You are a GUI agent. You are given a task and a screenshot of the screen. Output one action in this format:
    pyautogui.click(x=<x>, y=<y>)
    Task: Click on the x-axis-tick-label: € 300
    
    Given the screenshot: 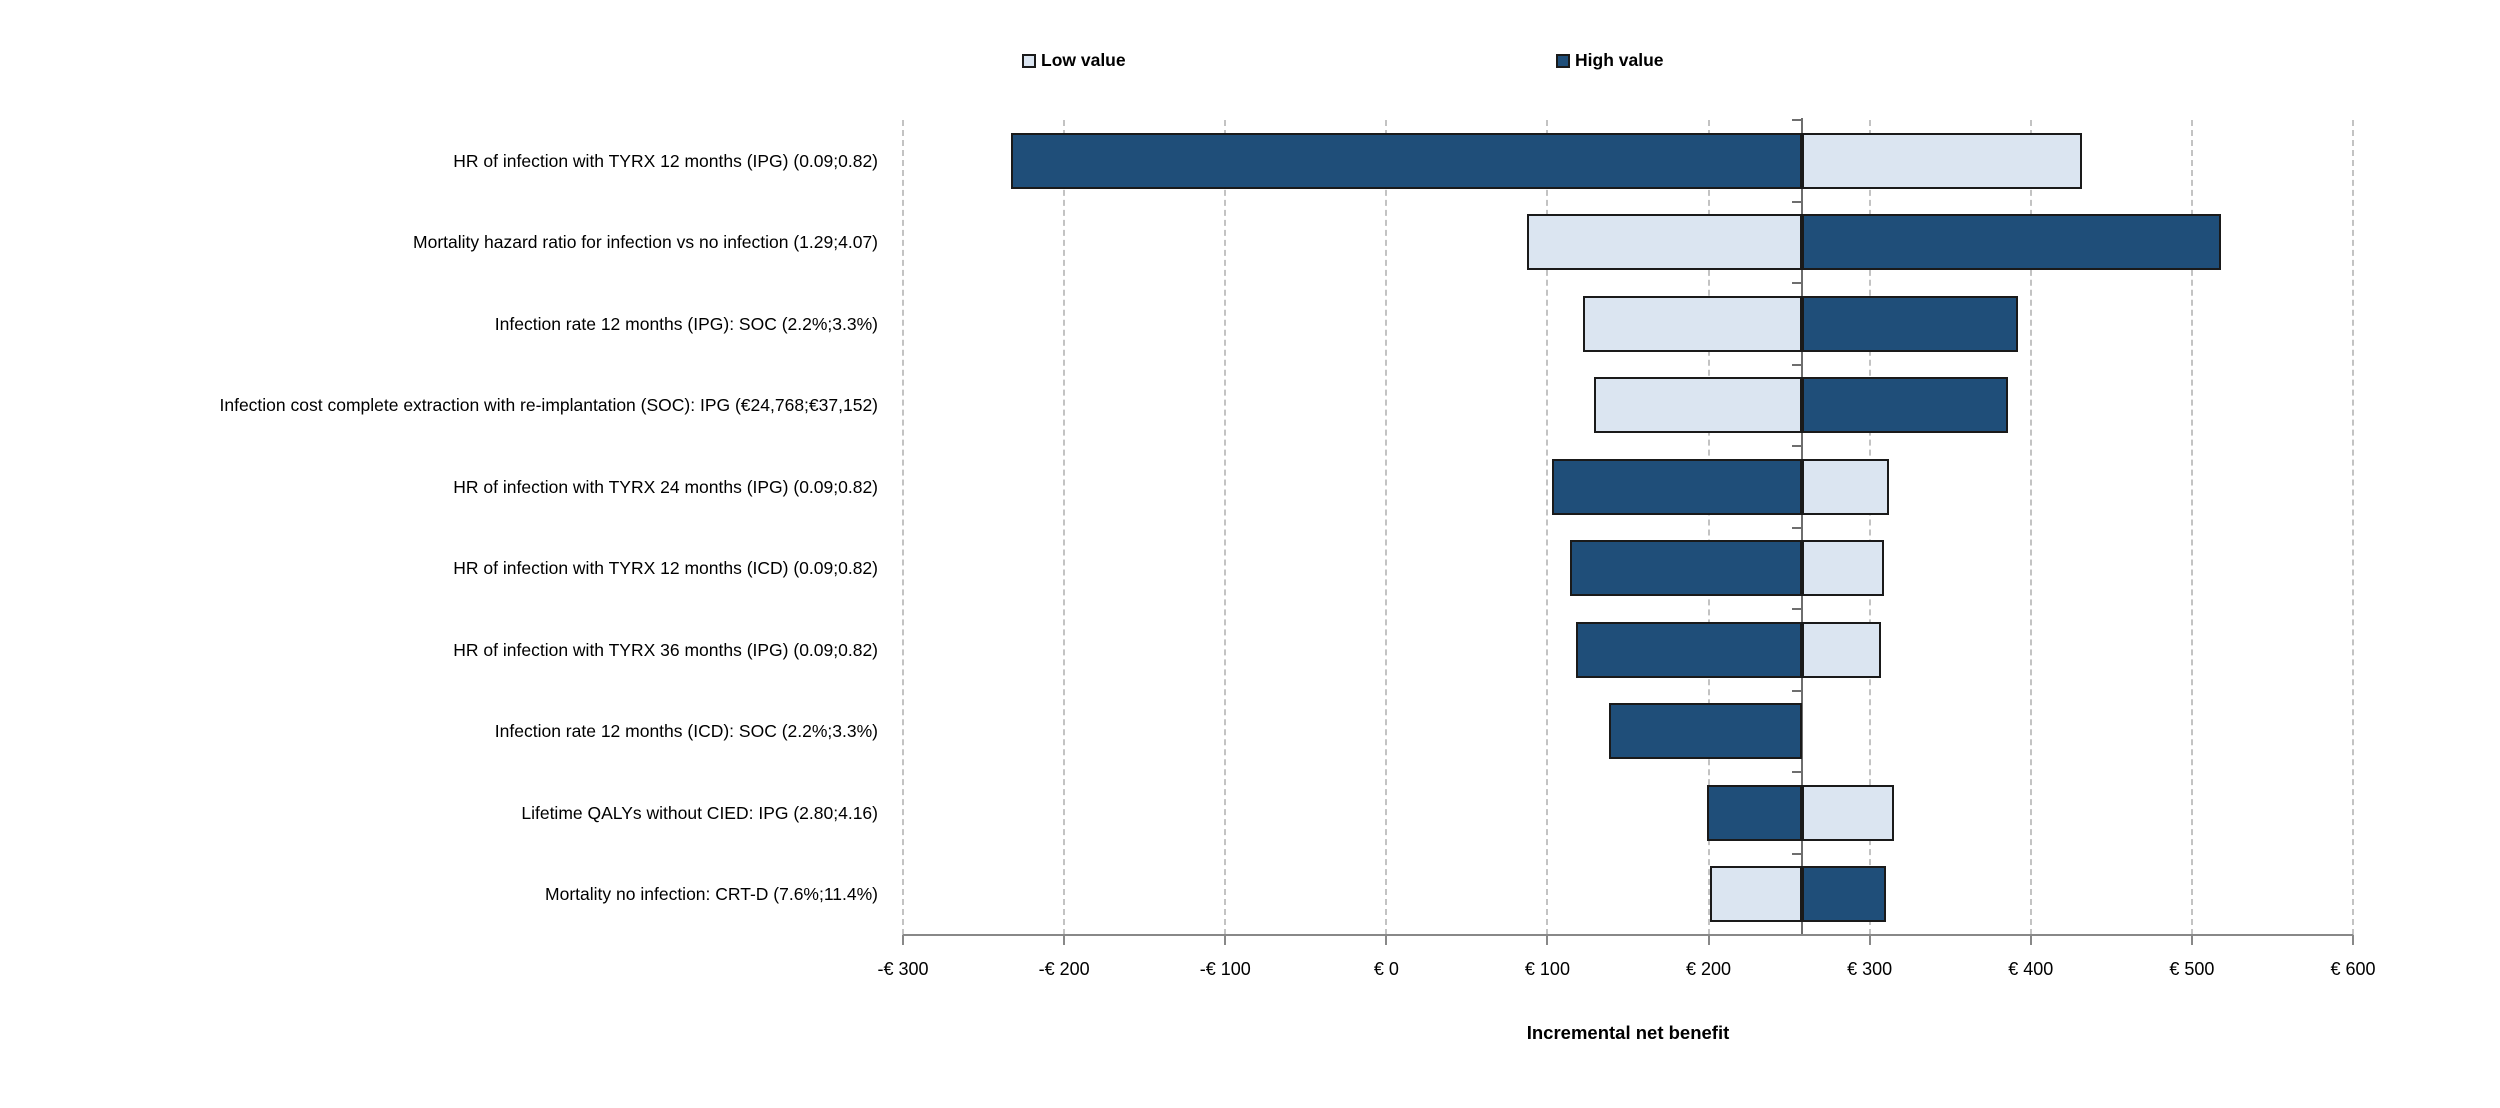 What is the action you would take?
    pyautogui.click(x=1870, y=969)
    